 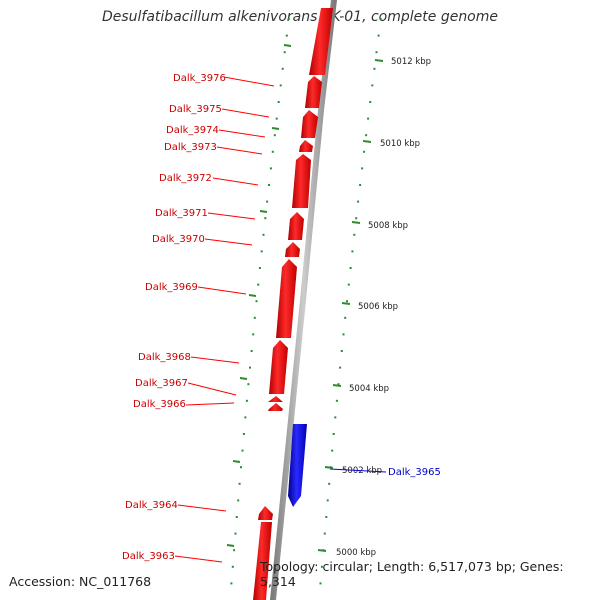 What do you see at coordinates (199, 78) in the screenshot?
I see `gene-label-dalk-3976: Dalk_3976` at bounding box center [199, 78].